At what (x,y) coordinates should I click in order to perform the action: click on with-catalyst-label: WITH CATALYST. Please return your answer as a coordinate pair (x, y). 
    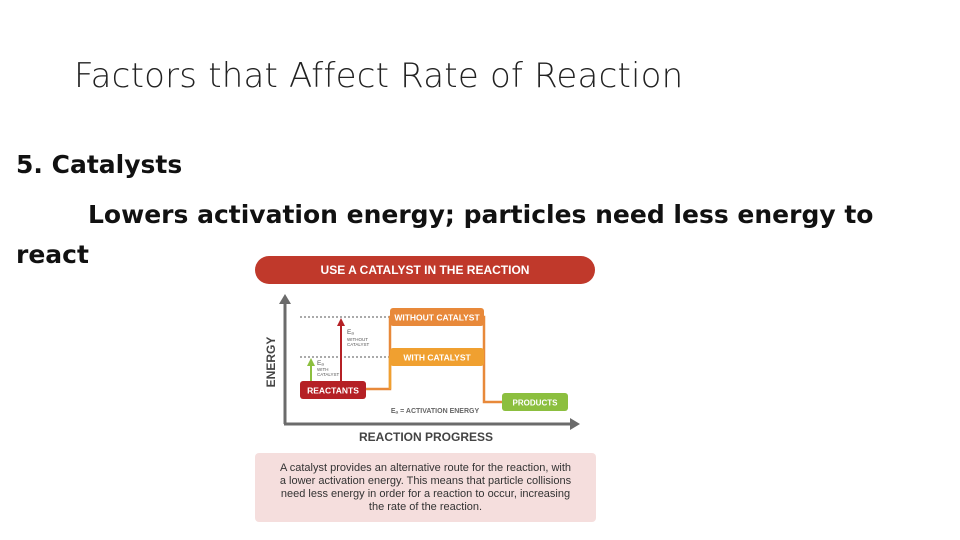
    Looking at the image, I should click on (437, 358).